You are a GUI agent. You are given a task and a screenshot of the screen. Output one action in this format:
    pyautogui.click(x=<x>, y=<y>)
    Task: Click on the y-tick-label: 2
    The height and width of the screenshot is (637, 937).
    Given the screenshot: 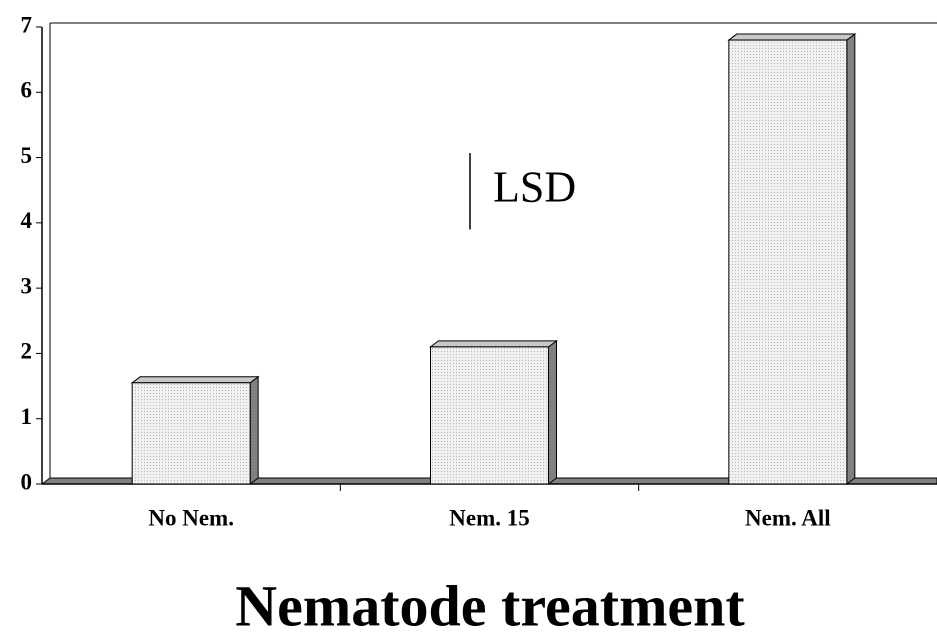 What is the action you would take?
    pyautogui.click(x=27, y=351)
    